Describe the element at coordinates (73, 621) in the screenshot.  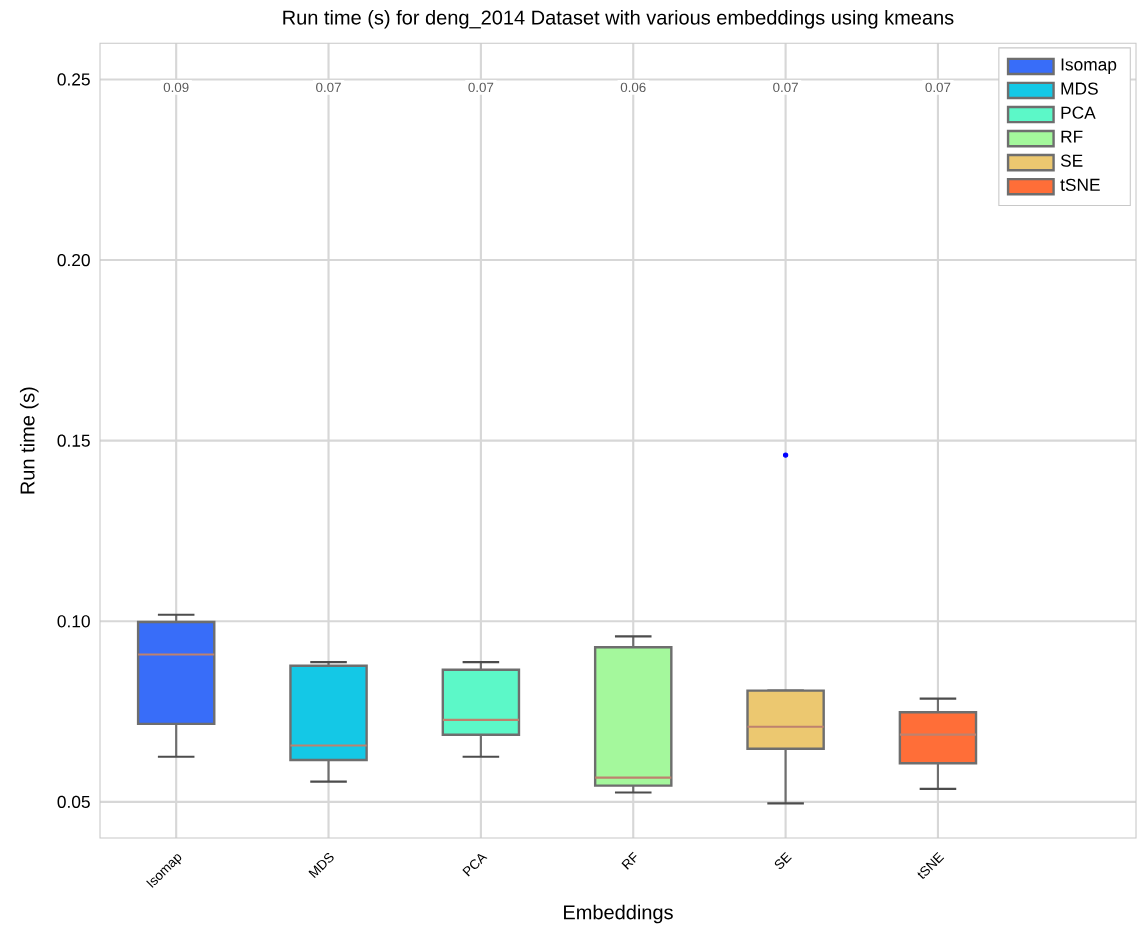
I see `y-tick-label: 0.10` at that location.